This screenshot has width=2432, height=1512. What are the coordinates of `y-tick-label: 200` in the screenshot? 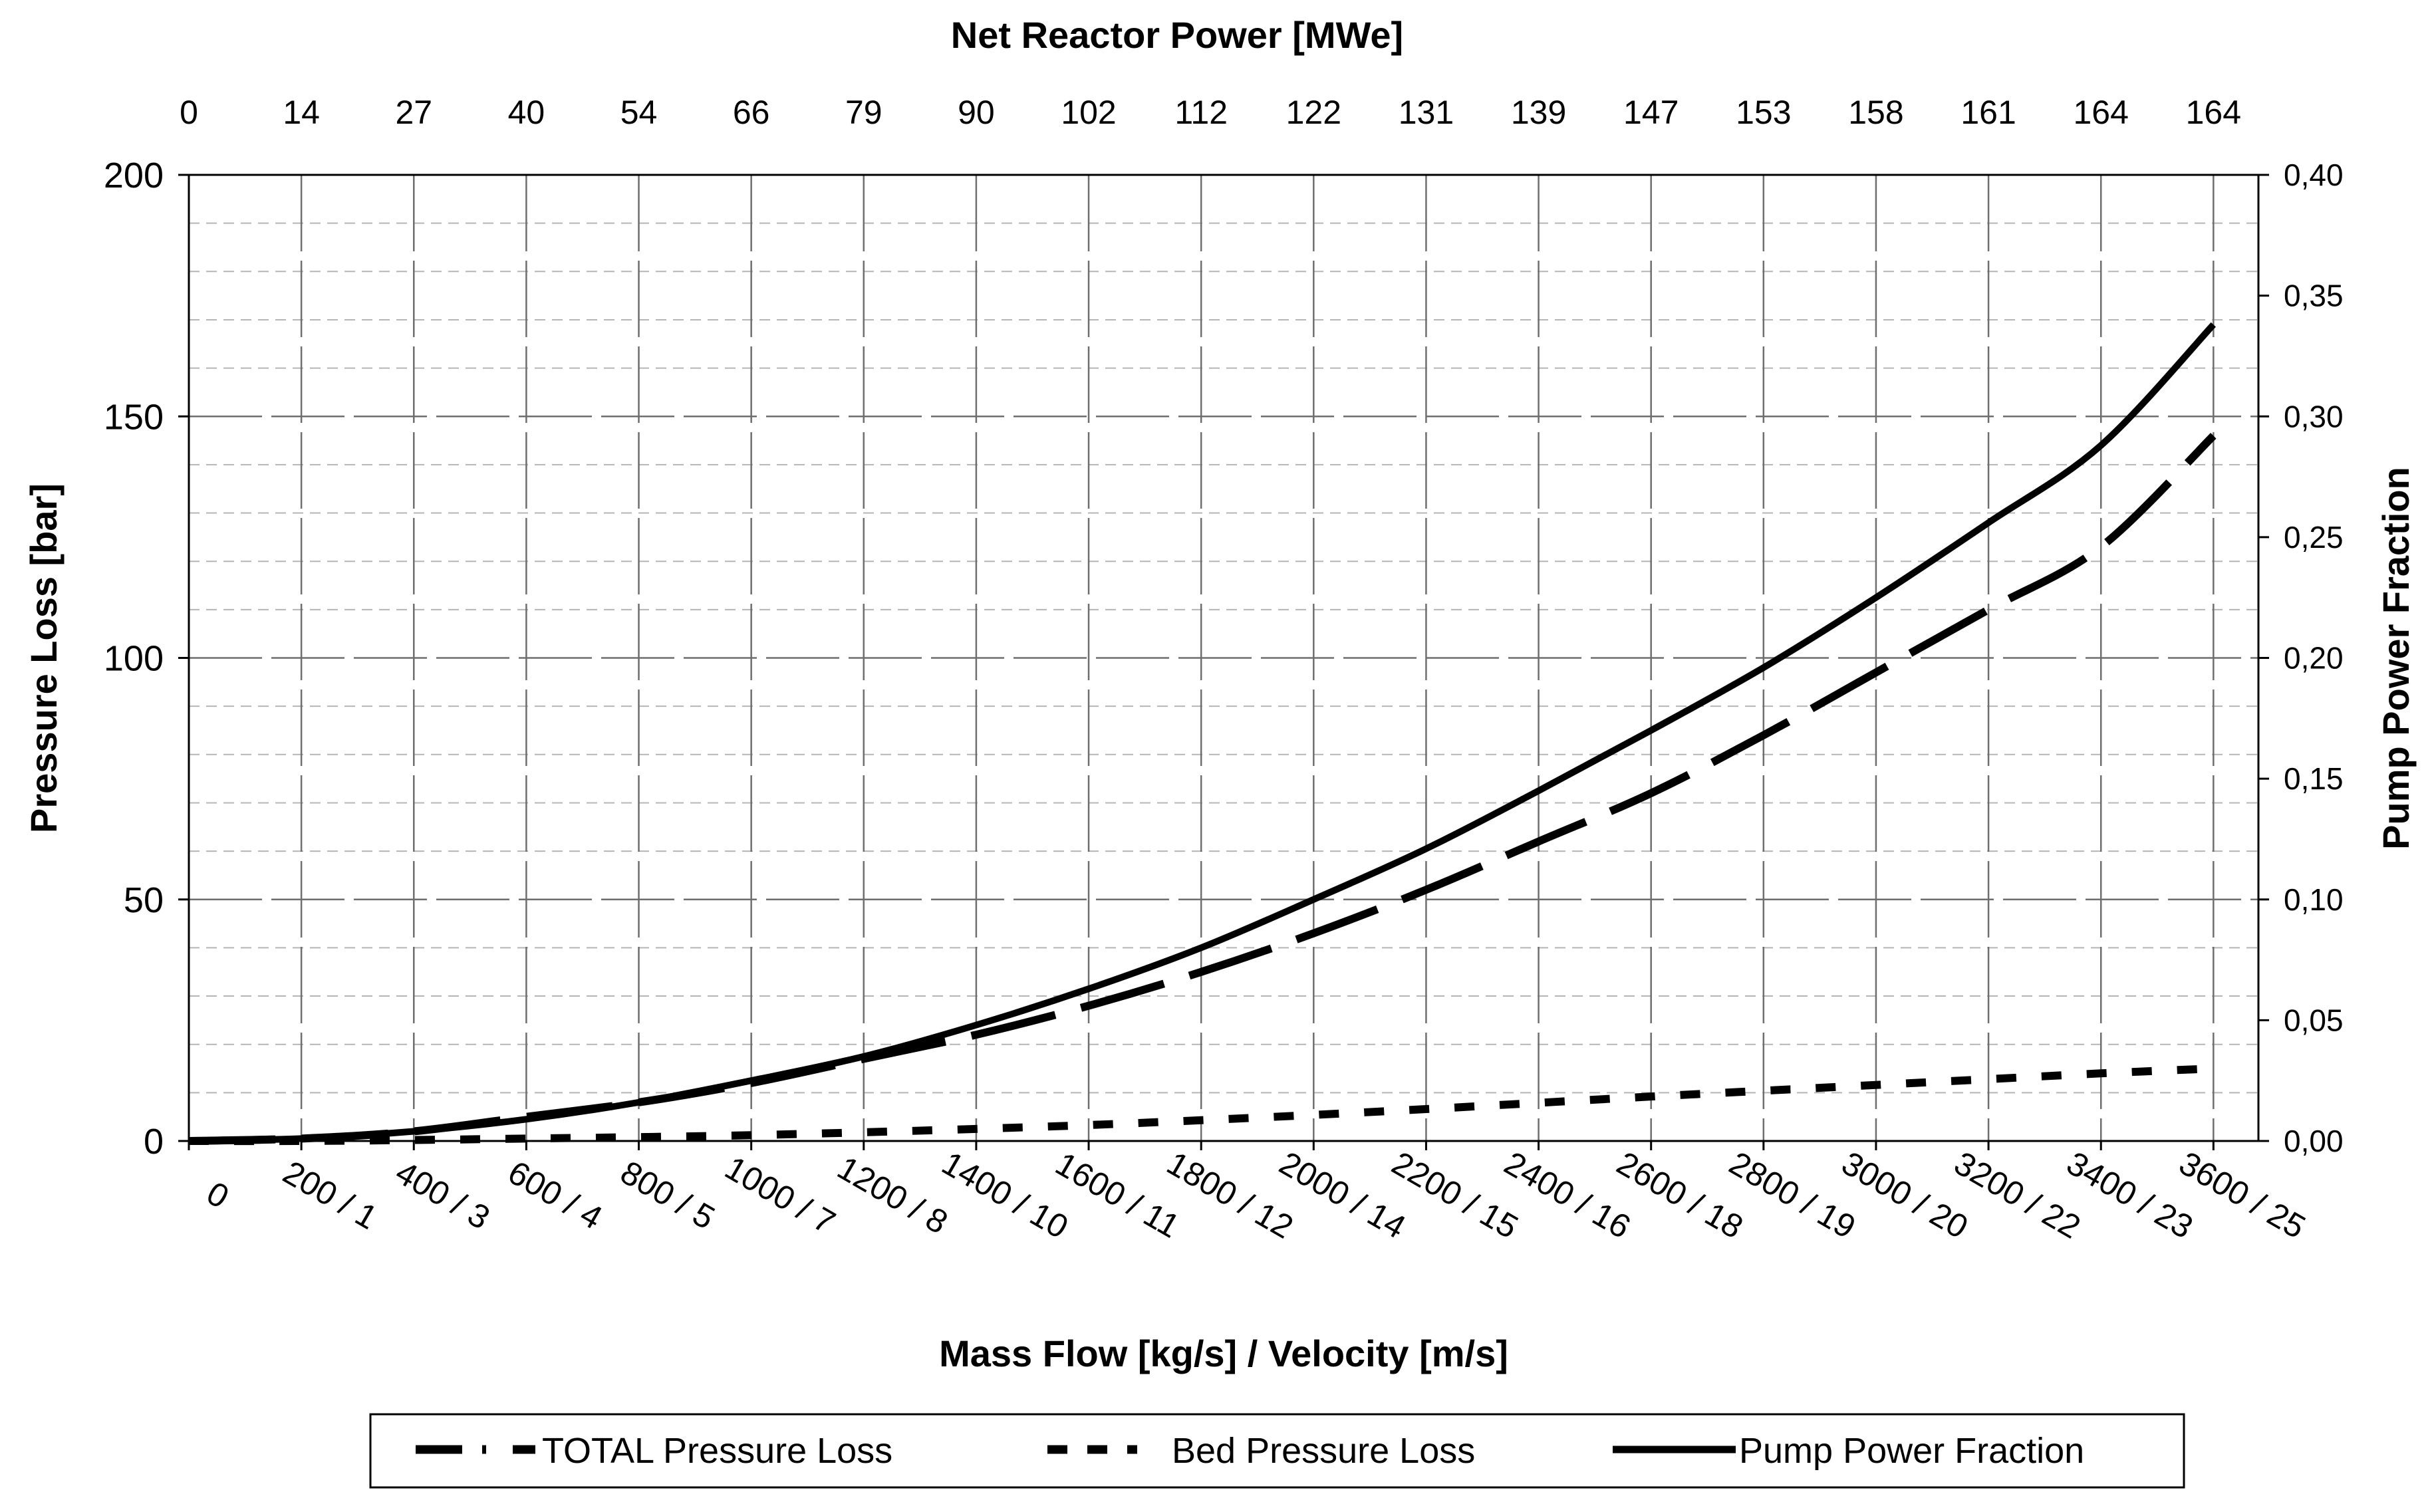 It's located at (134, 175).